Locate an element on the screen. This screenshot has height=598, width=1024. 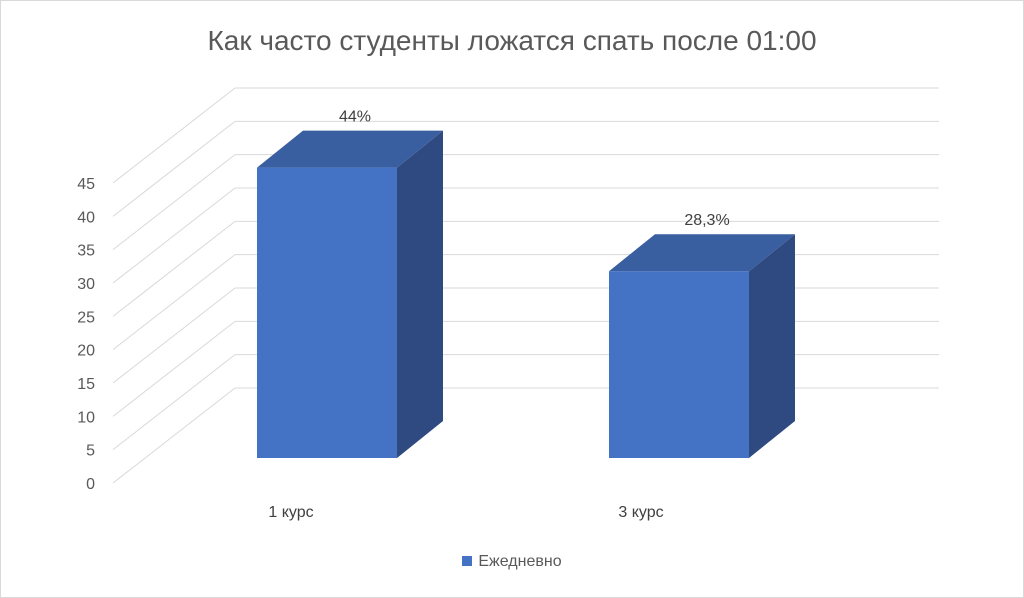
y-tick-label: 40 is located at coordinates (86, 217).